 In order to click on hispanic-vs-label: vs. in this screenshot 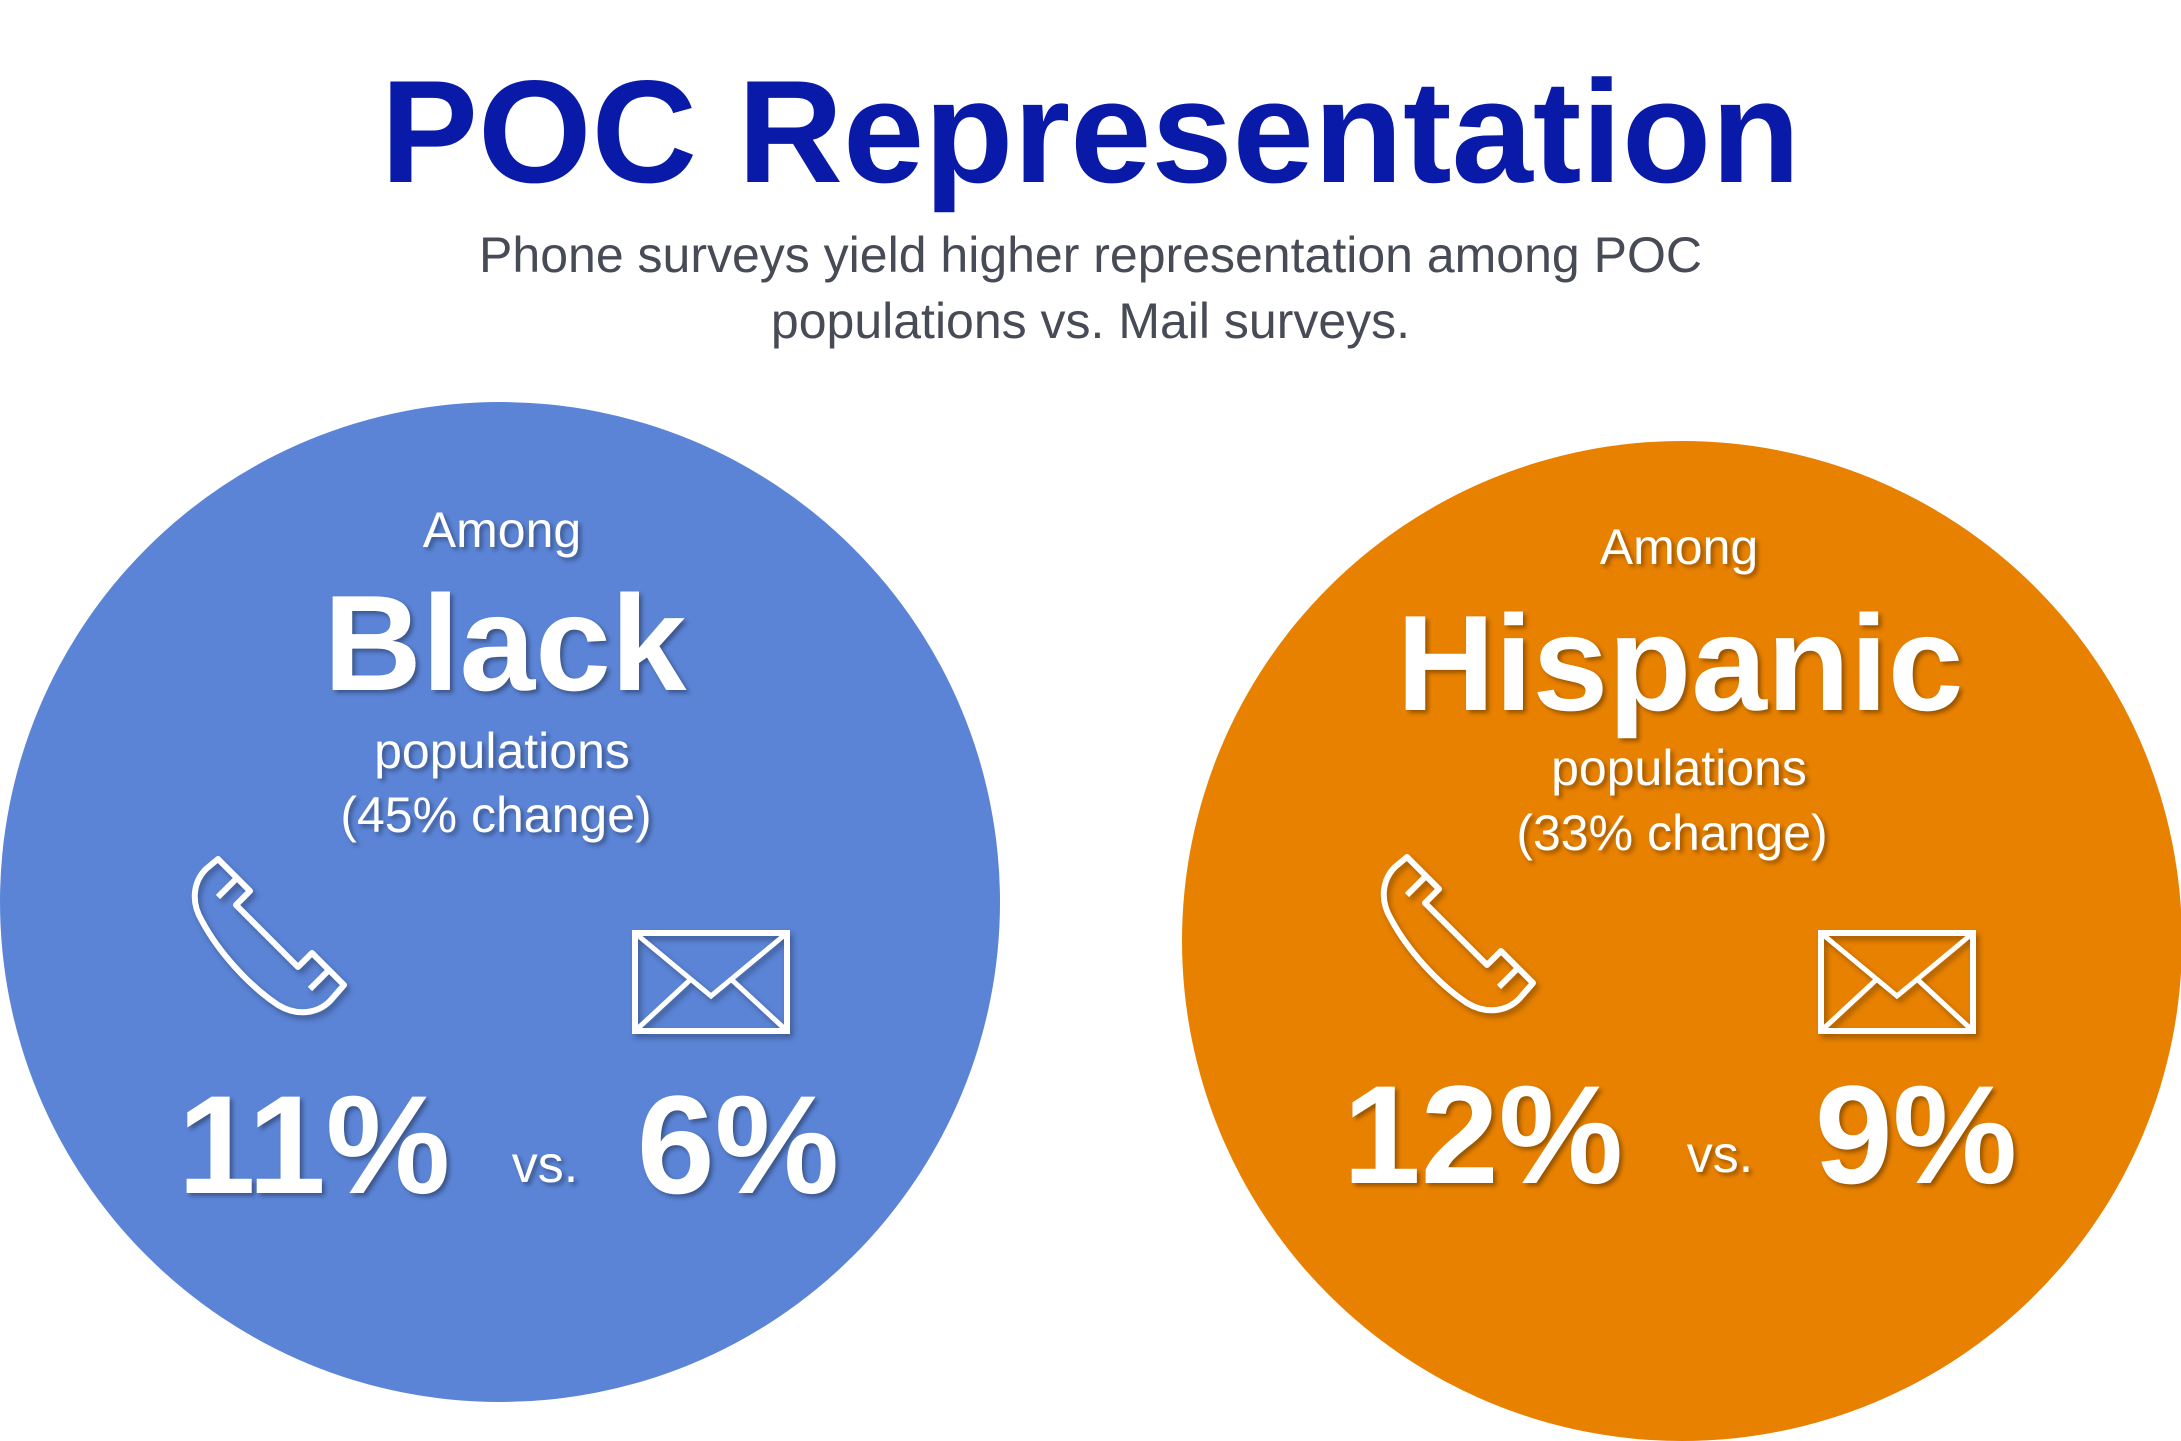, I will do `click(1720, 1155)`.